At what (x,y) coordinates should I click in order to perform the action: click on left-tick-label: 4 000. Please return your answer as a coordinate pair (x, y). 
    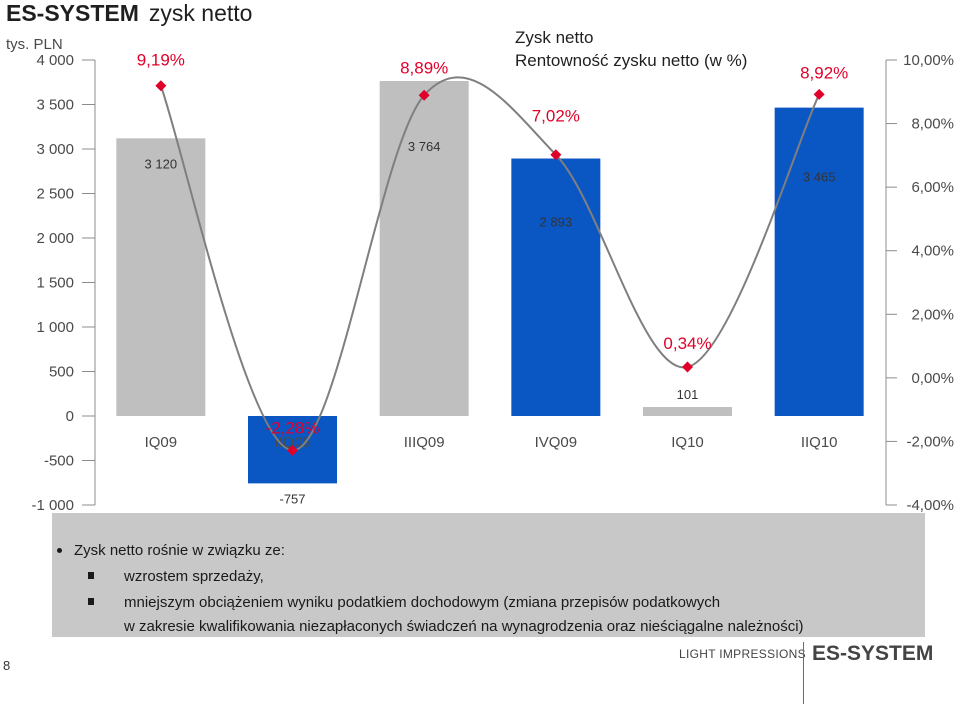
    Looking at the image, I should click on (55, 60).